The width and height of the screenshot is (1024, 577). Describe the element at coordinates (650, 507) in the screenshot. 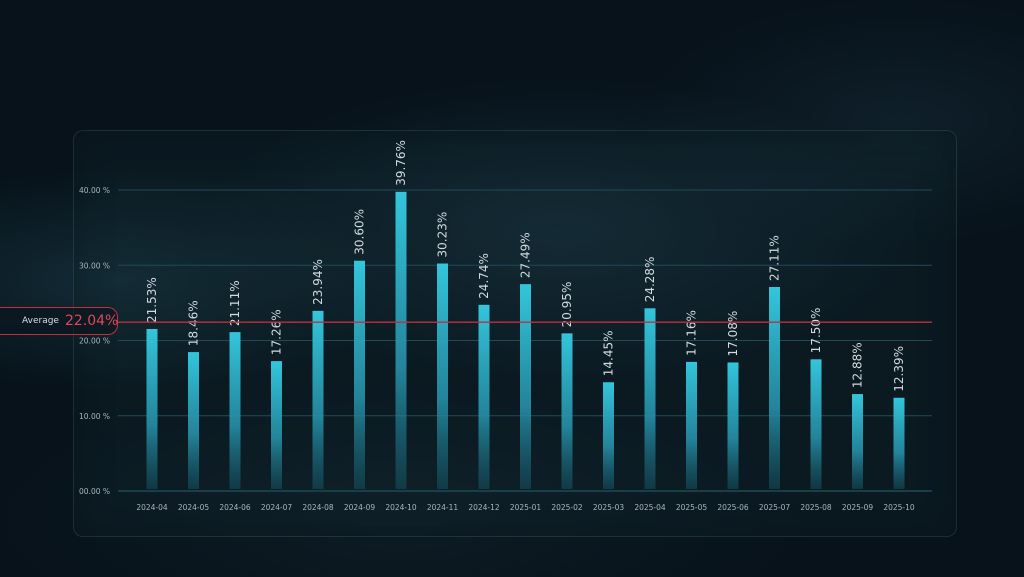

I see `x-tick-label: 2025-04` at that location.